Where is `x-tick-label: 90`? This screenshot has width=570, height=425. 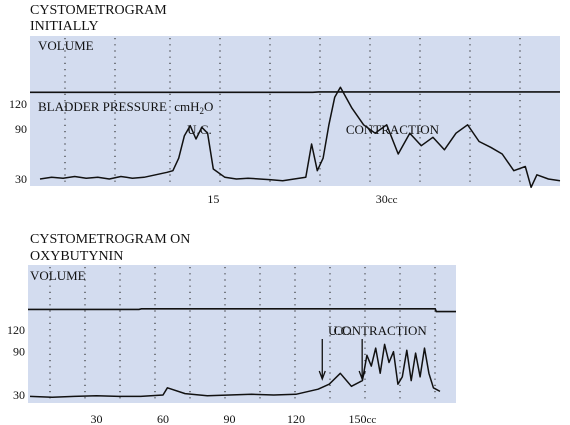 x-tick-label: 90 is located at coordinates (229, 418).